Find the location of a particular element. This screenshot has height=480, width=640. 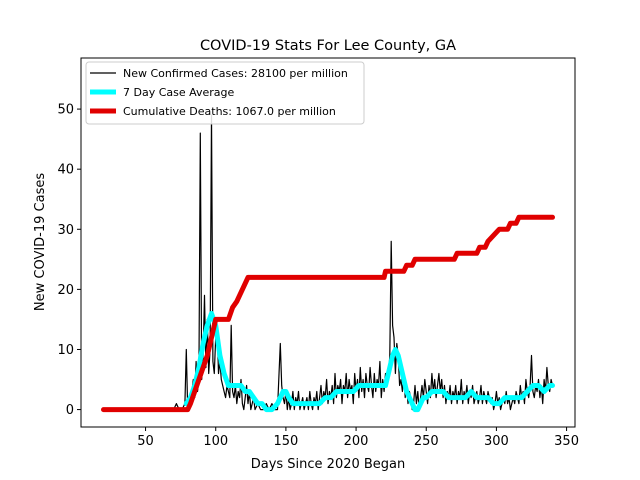

x-tick-label: 50 is located at coordinates (145, 441).